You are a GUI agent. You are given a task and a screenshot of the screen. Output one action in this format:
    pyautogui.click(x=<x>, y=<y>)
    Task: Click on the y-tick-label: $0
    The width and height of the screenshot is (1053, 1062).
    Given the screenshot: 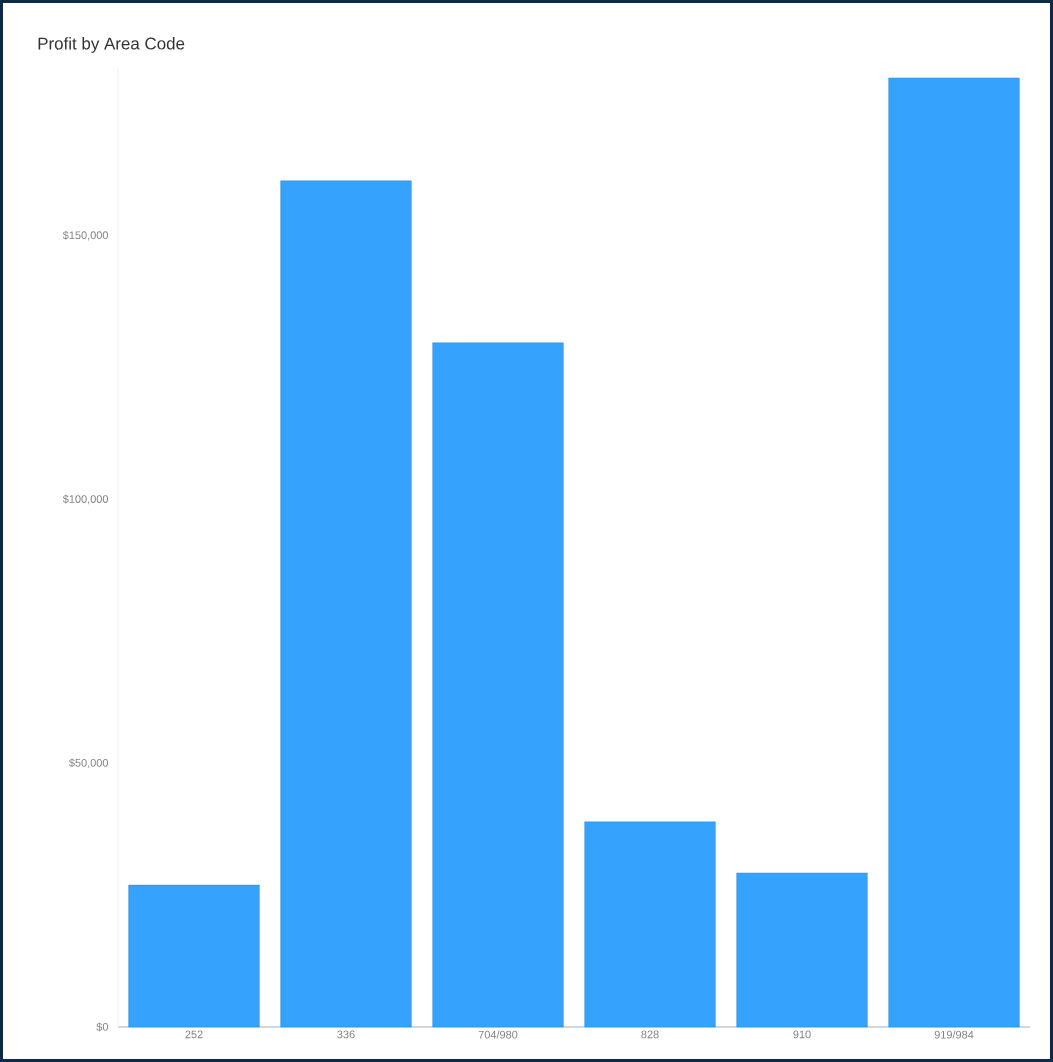 What is the action you would take?
    pyautogui.click(x=102, y=1027)
    